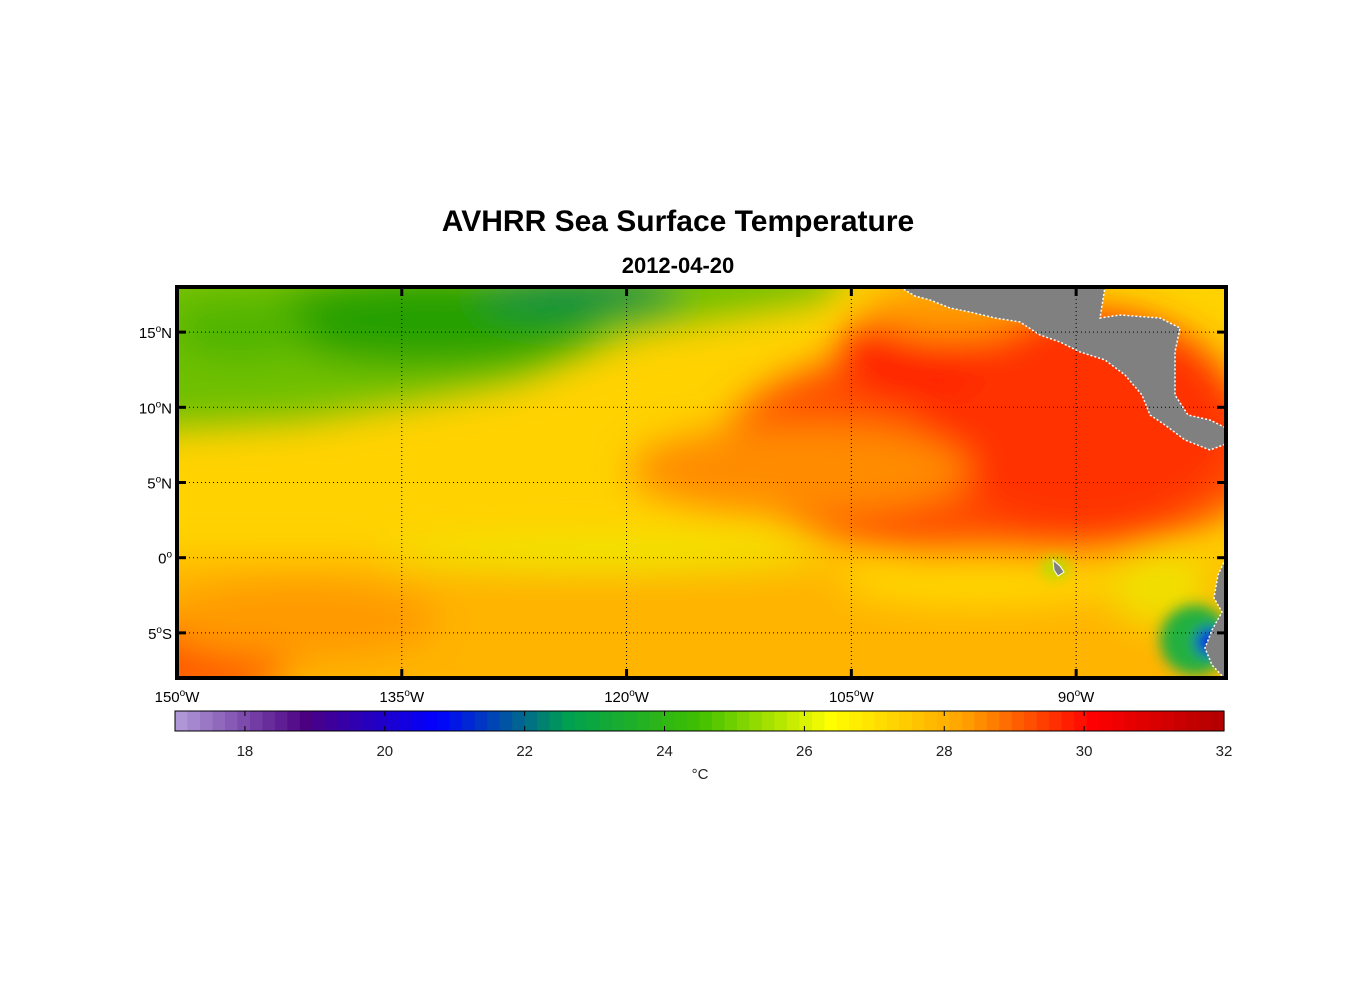 This screenshot has width=1356, height=1000. Describe the element at coordinates (402, 697) in the screenshot. I see `lon-tick-label: 135oW` at that location.